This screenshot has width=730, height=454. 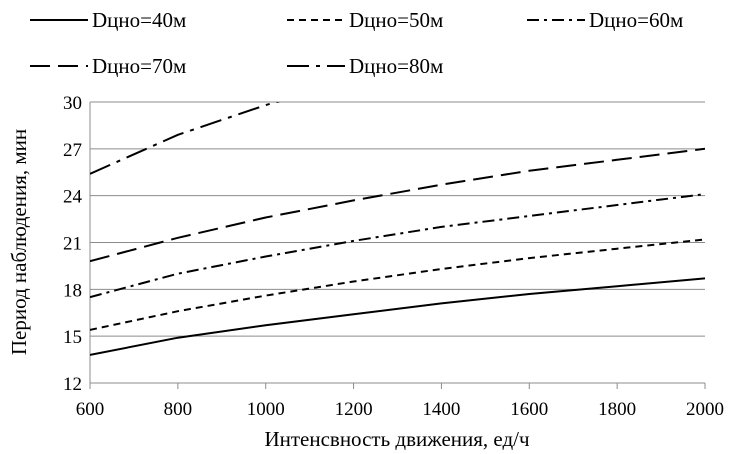 What do you see at coordinates (139, 20) in the screenshot?
I see `legend-label-1: Dцно=40м` at bounding box center [139, 20].